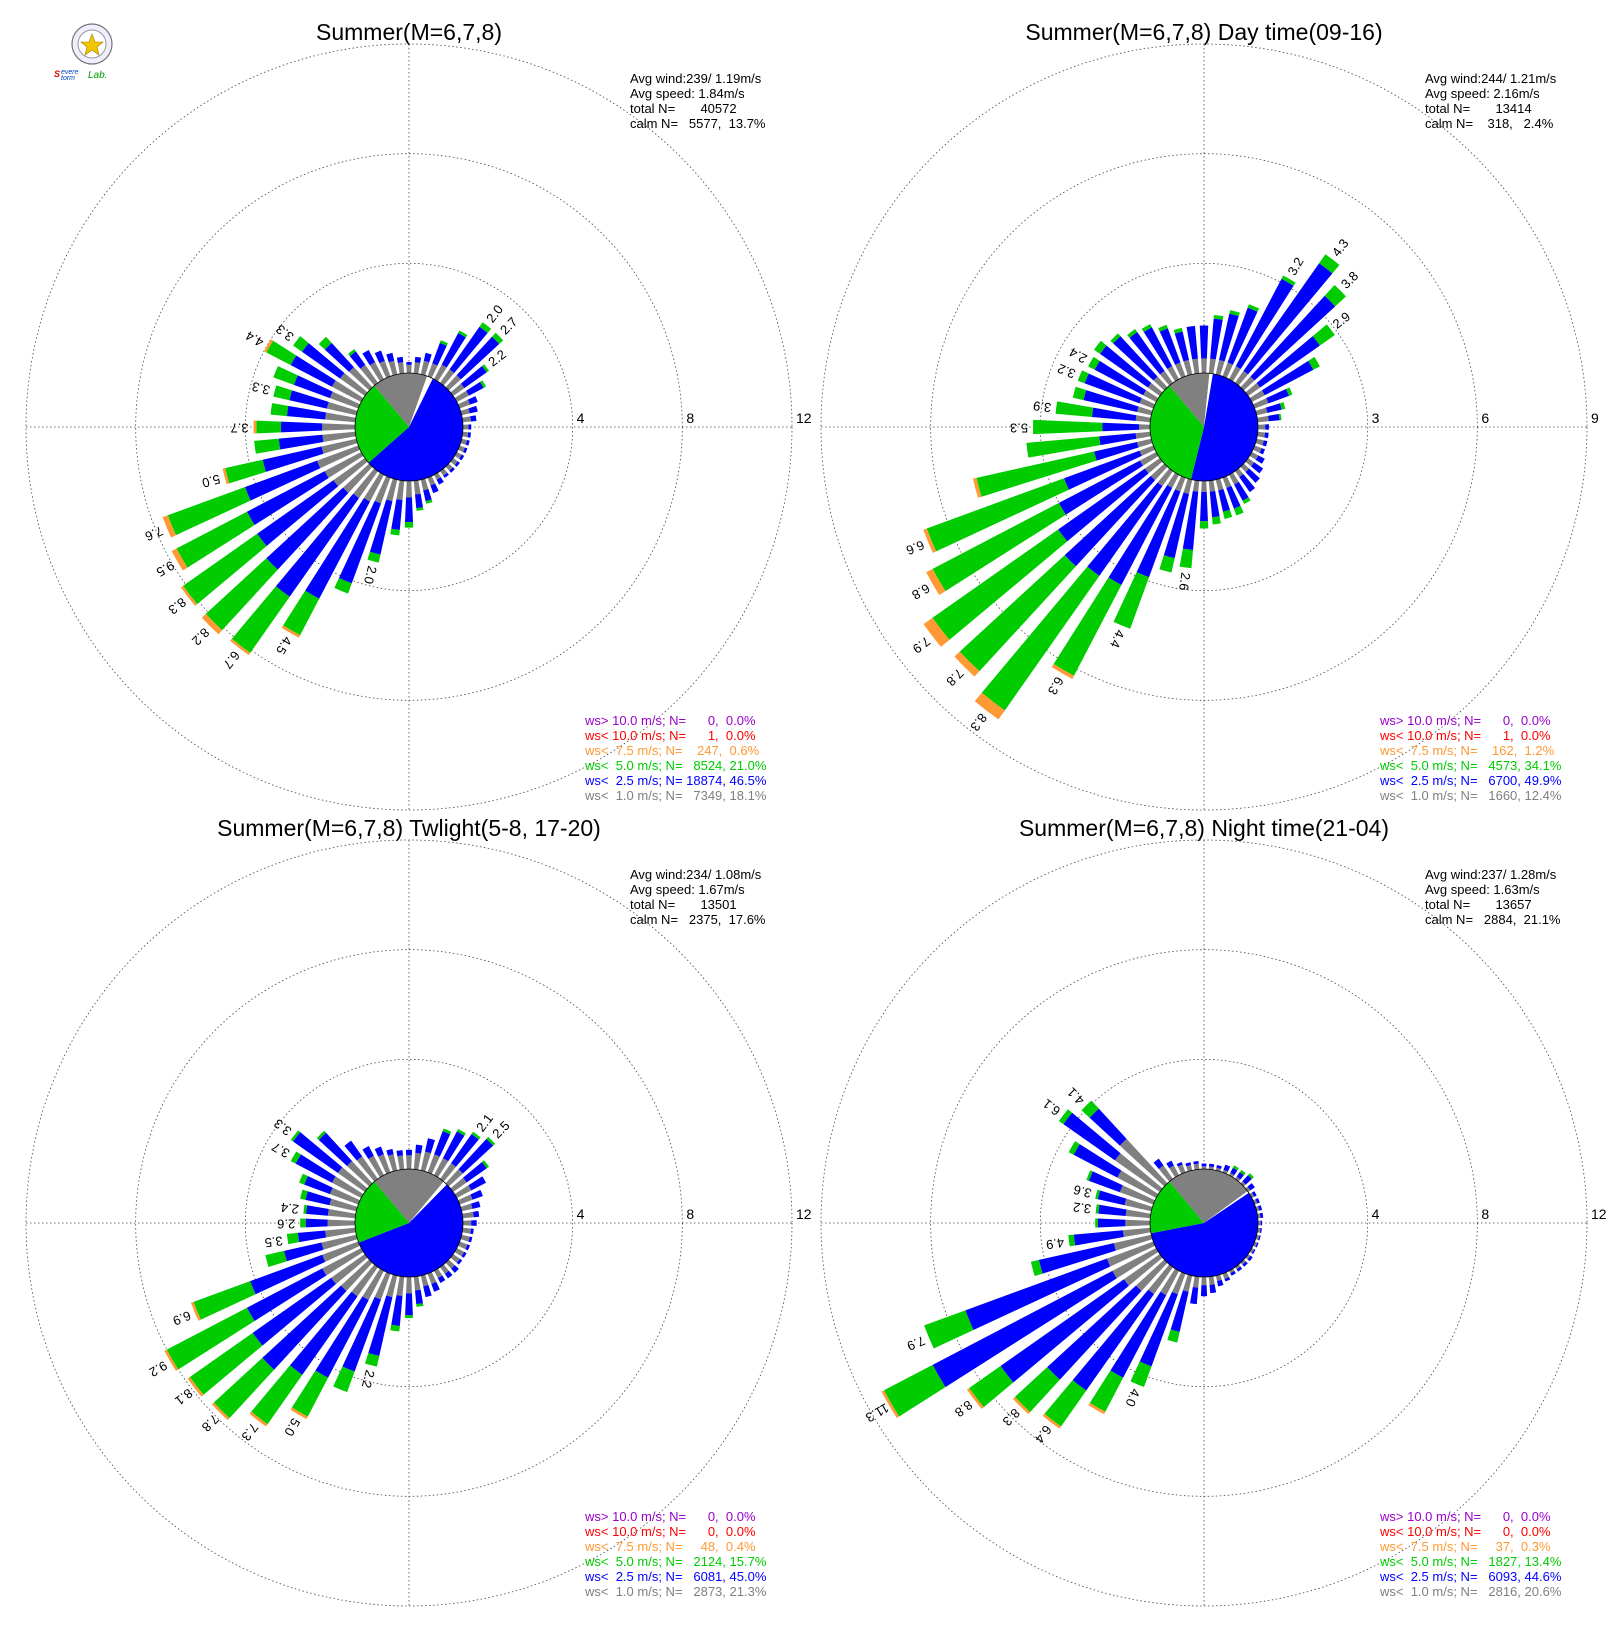 This screenshot has height=1640, width=1620. Describe the element at coordinates (409, 32) in the screenshot. I see `chart-title: Summer(M=6,7,8)` at that location.